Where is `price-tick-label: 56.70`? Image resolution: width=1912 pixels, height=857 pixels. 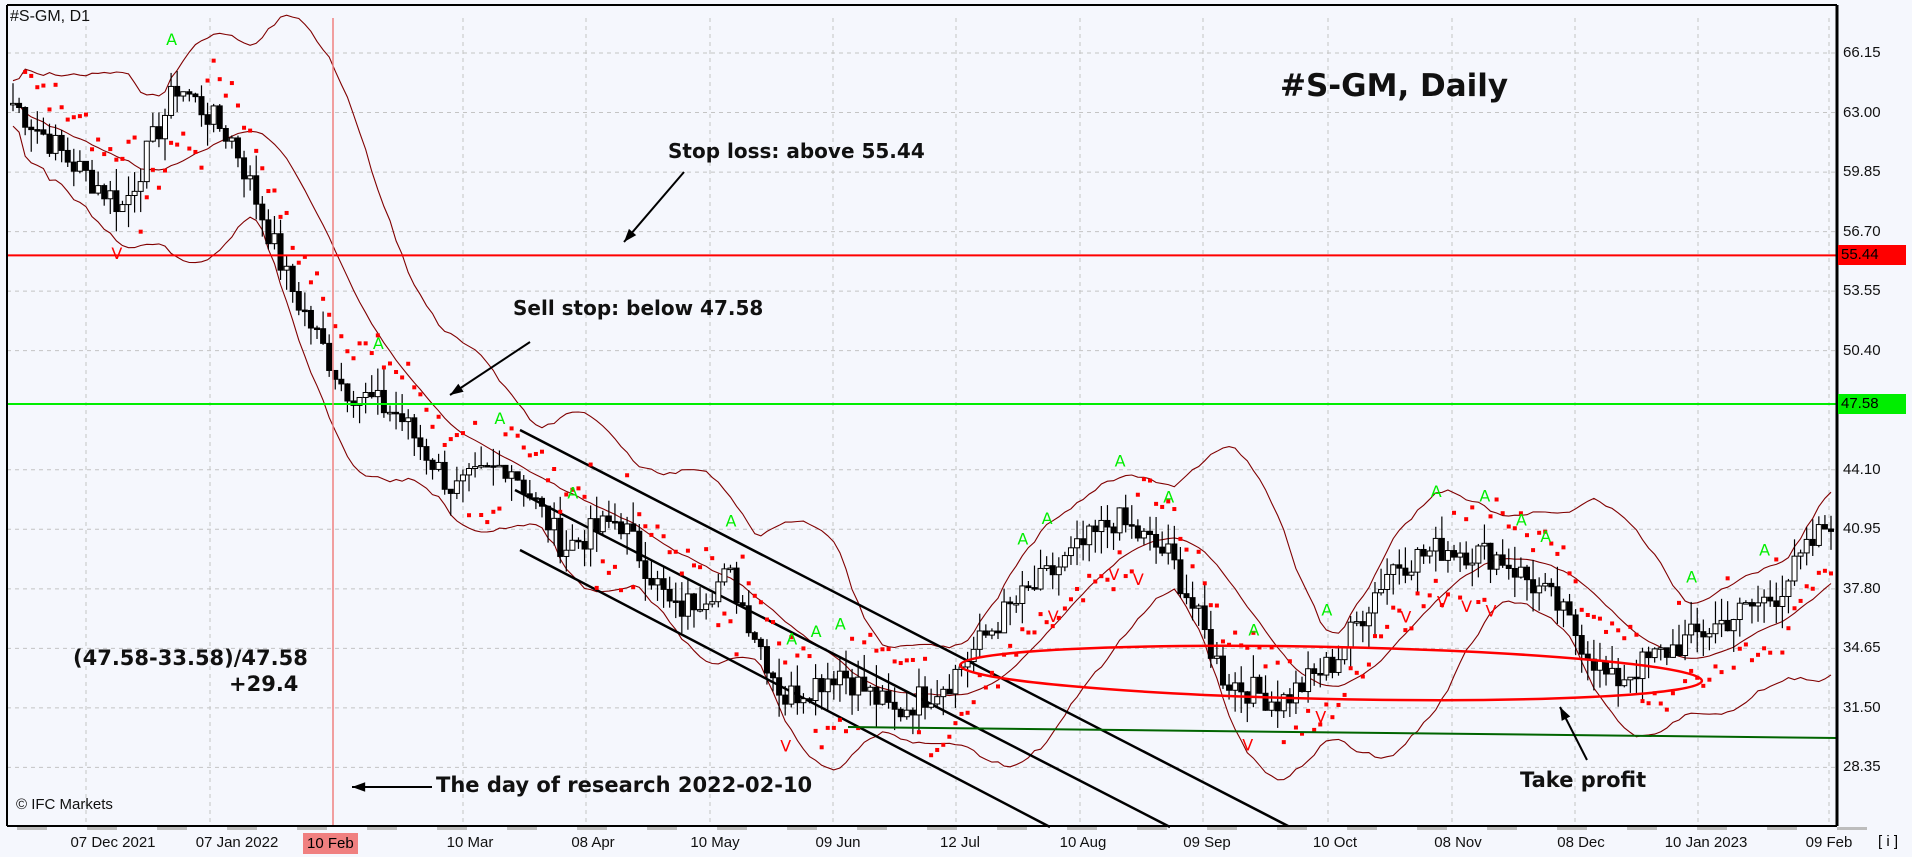 price-tick-label: 56.70 is located at coordinates (1862, 231).